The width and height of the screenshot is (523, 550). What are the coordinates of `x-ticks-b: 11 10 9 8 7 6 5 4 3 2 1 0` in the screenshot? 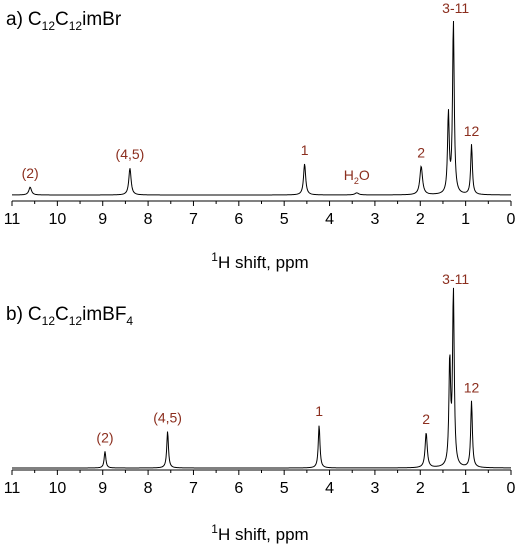 It's located at (260, 483).